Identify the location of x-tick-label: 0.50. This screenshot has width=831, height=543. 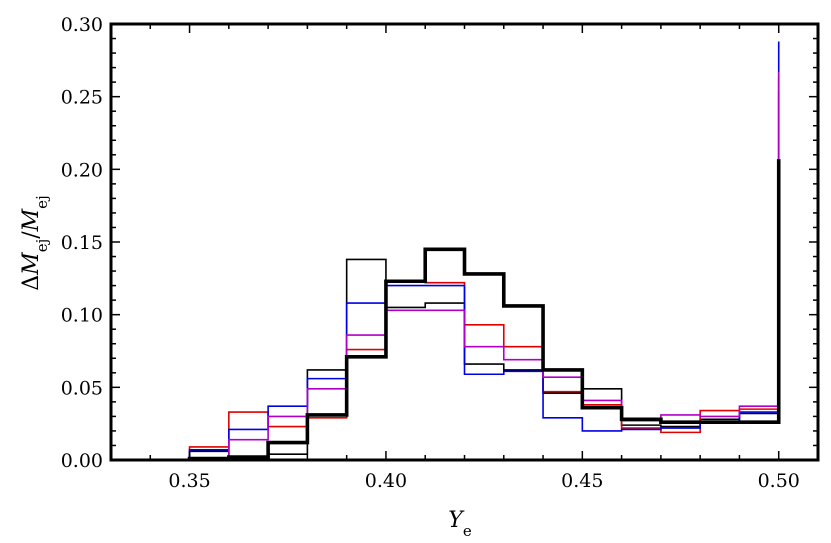
(779, 481).